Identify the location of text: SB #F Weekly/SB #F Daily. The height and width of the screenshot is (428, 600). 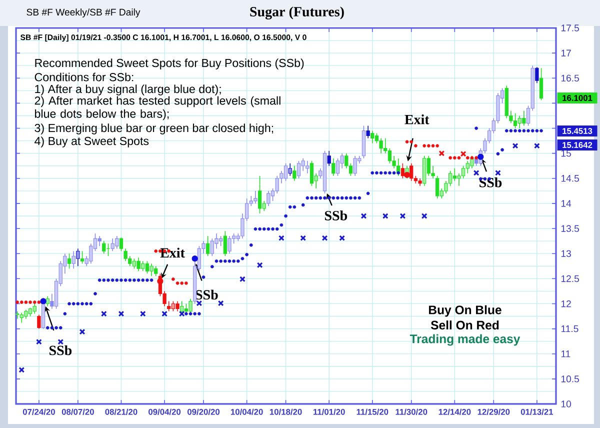
(83, 13).